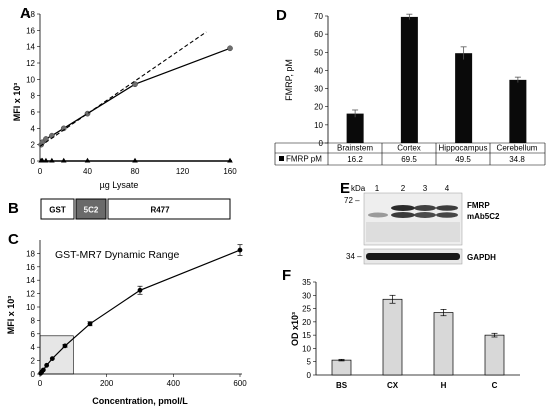 The height and width of the screenshot is (411, 550). I want to click on chart-f-y-tick-label: 15, so click(306, 335).